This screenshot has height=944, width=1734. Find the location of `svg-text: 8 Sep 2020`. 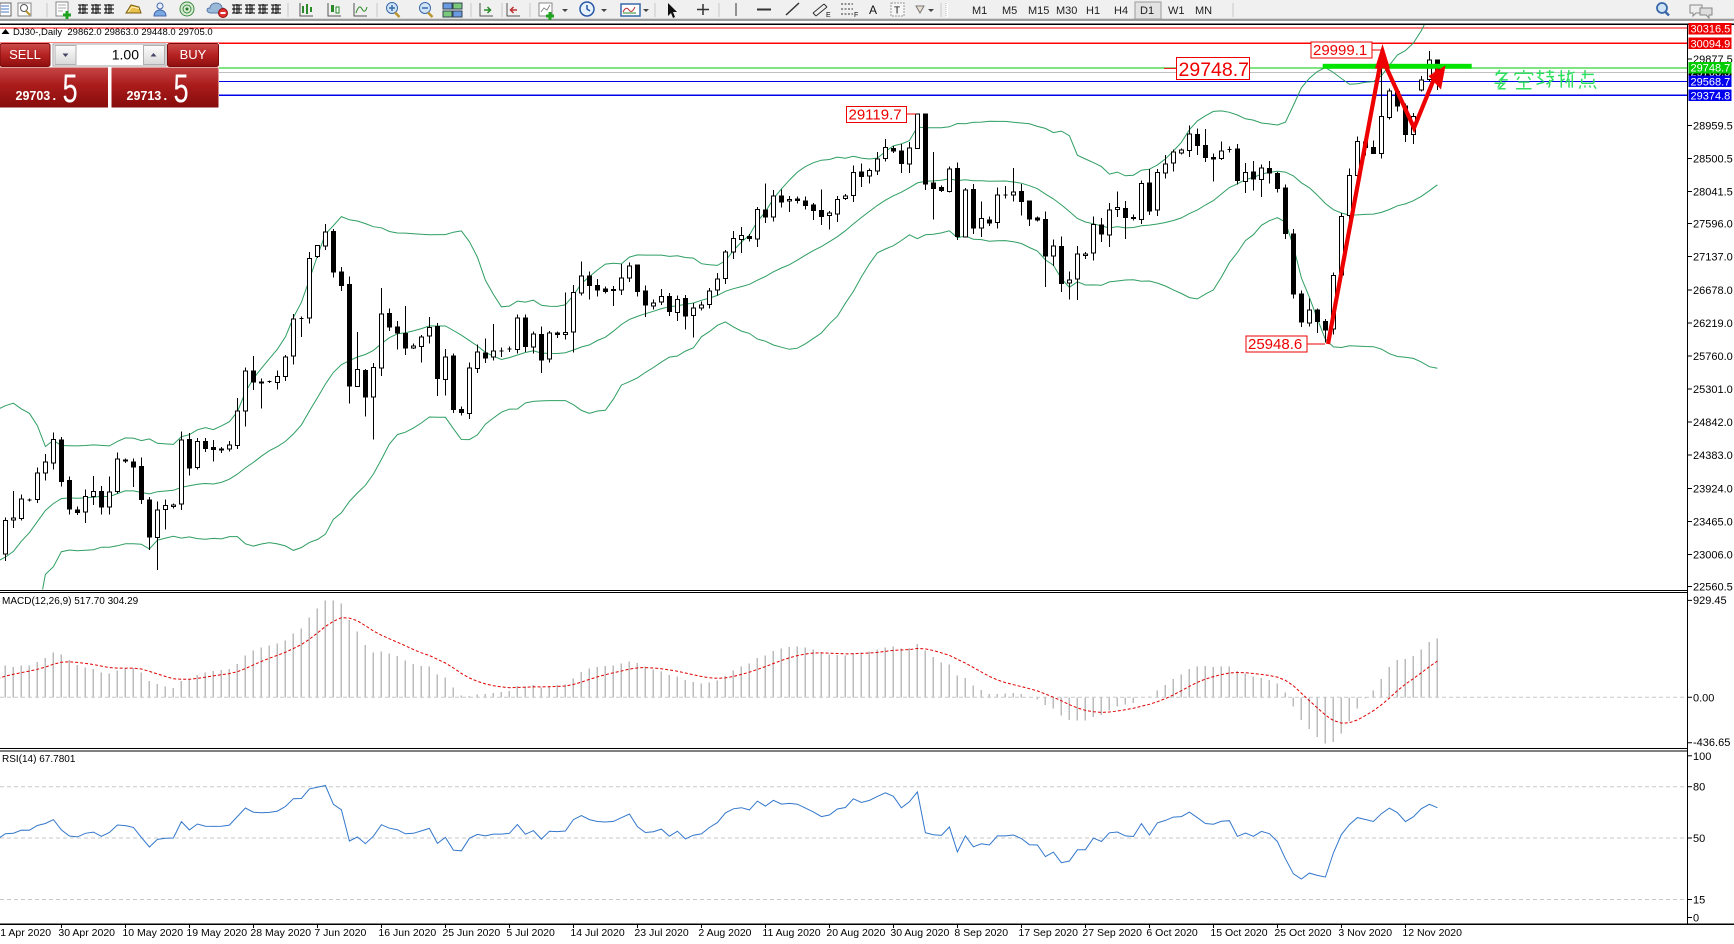

svg-text: 8 Sep 2020 is located at coordinates (981, 933).